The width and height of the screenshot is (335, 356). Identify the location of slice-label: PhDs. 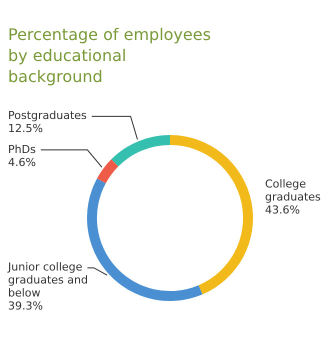
(22, 149).